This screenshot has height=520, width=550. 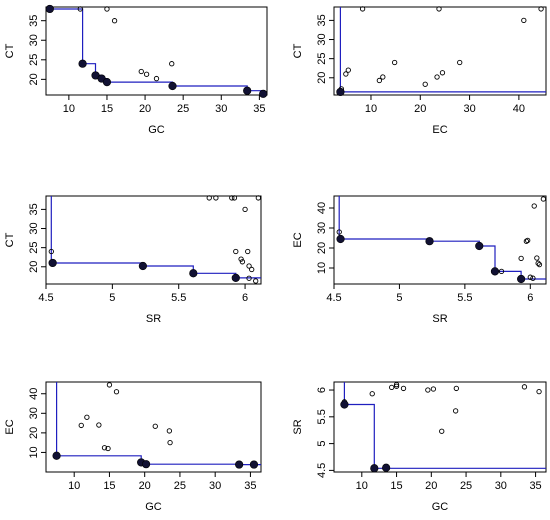 What do you see at coordinates (183, 109) in the screenshot?
I see `x-tick-label: 25` at bounding box center [183, 109].